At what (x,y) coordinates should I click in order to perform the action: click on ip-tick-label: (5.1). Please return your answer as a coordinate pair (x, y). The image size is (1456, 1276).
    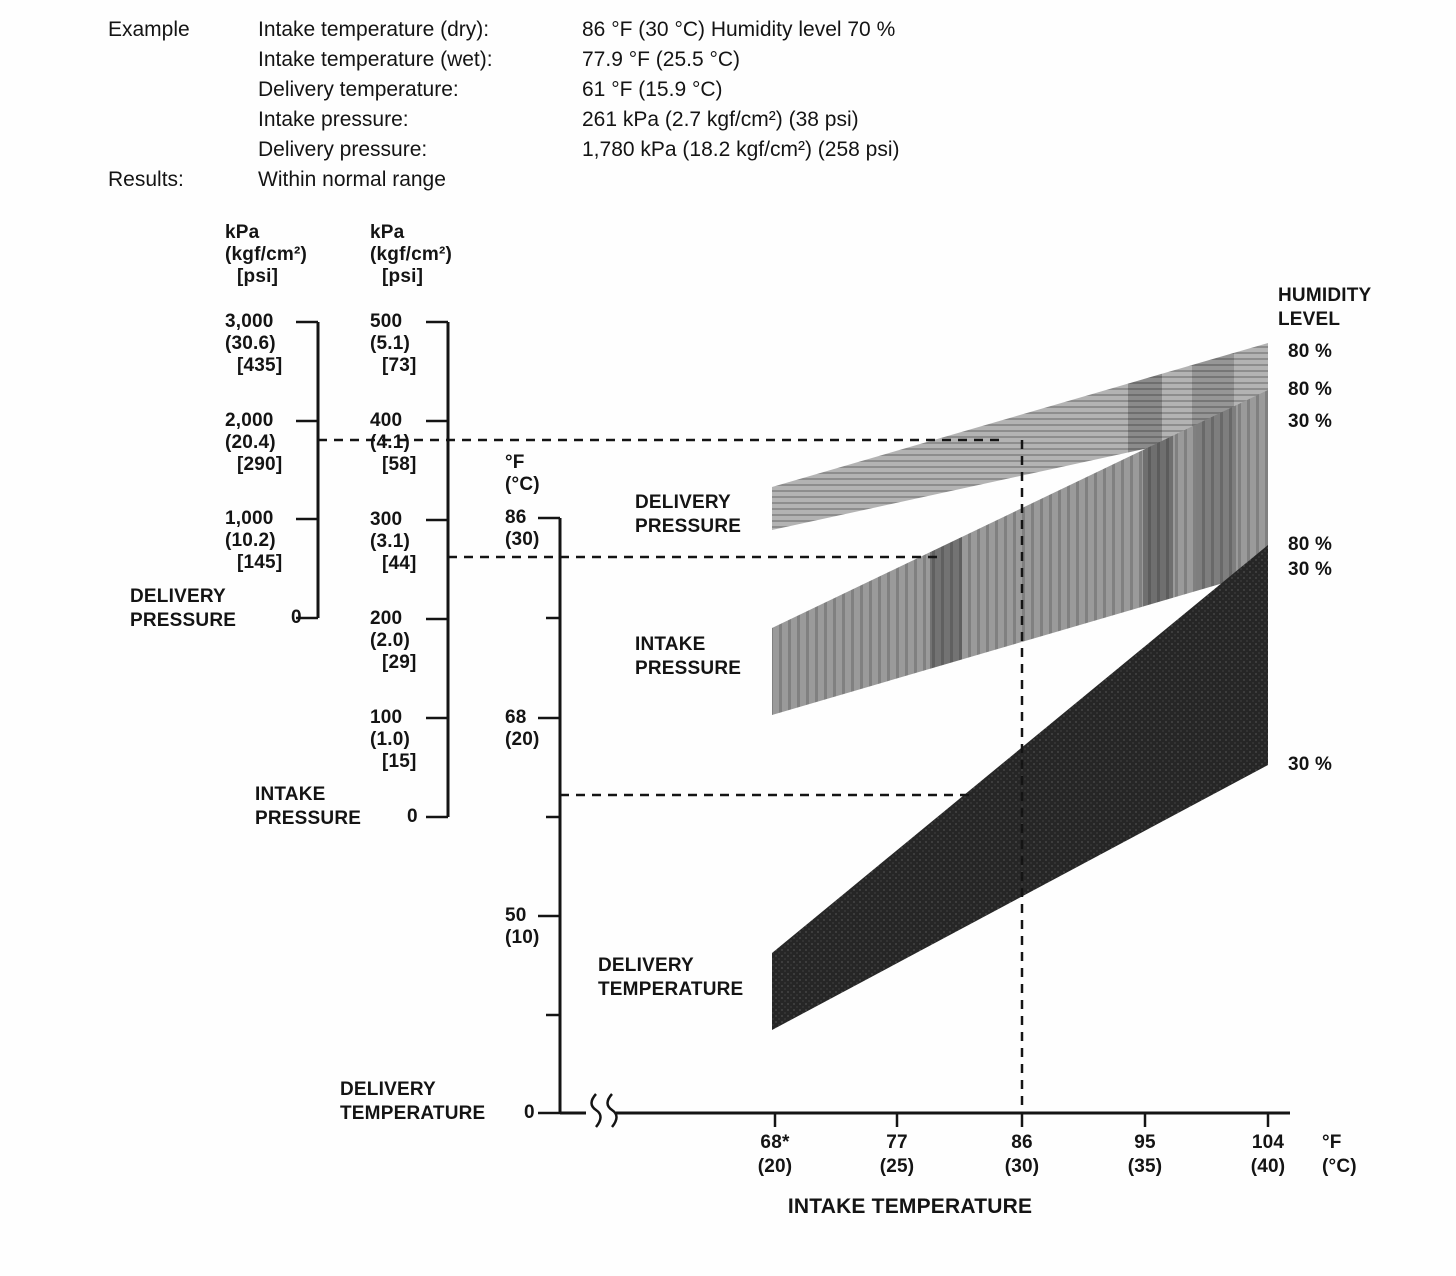
    Looking at the image, I should click on (390, 343).